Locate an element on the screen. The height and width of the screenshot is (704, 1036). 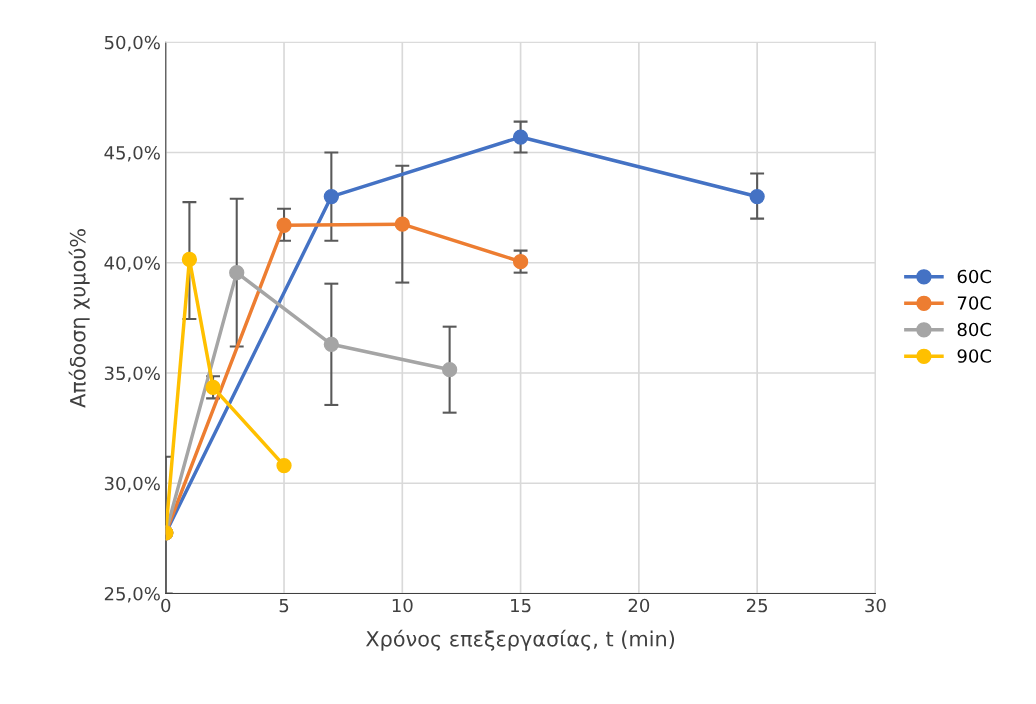
y-tick-label: 25,0% is located at coordinates (132, 594).